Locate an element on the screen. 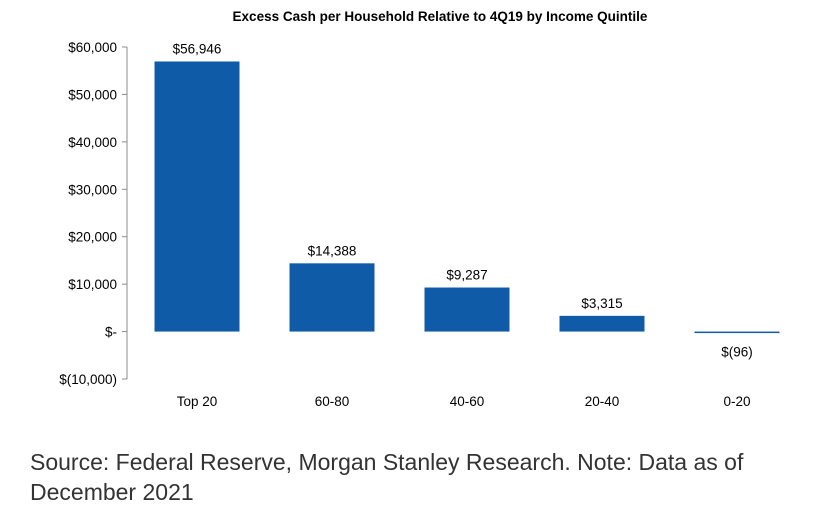 The image size is (820, 514). x-category-label: 0-20 is located at coordinates (736, 401).